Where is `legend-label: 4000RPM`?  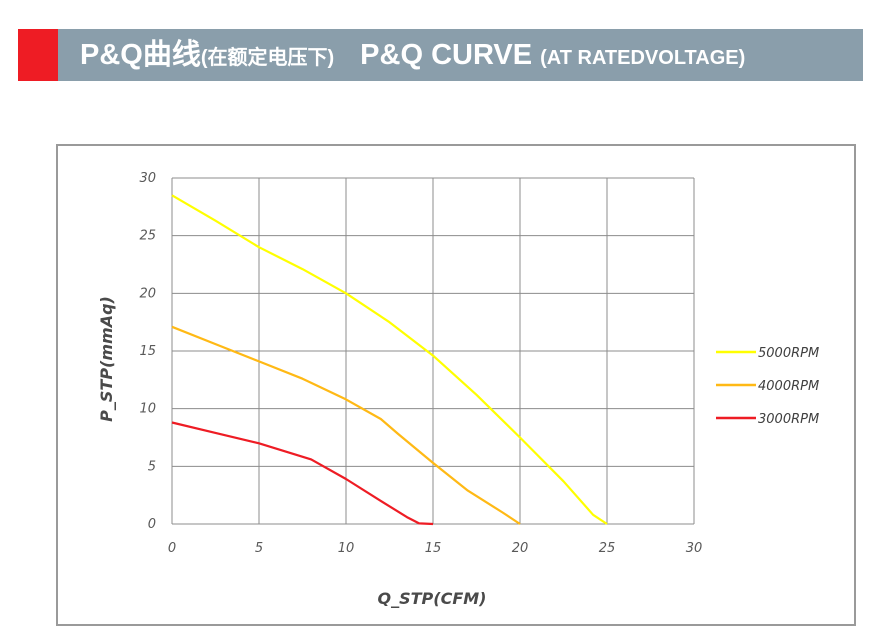
legend-label: 4000RPM is located at coordinates (788, 386).